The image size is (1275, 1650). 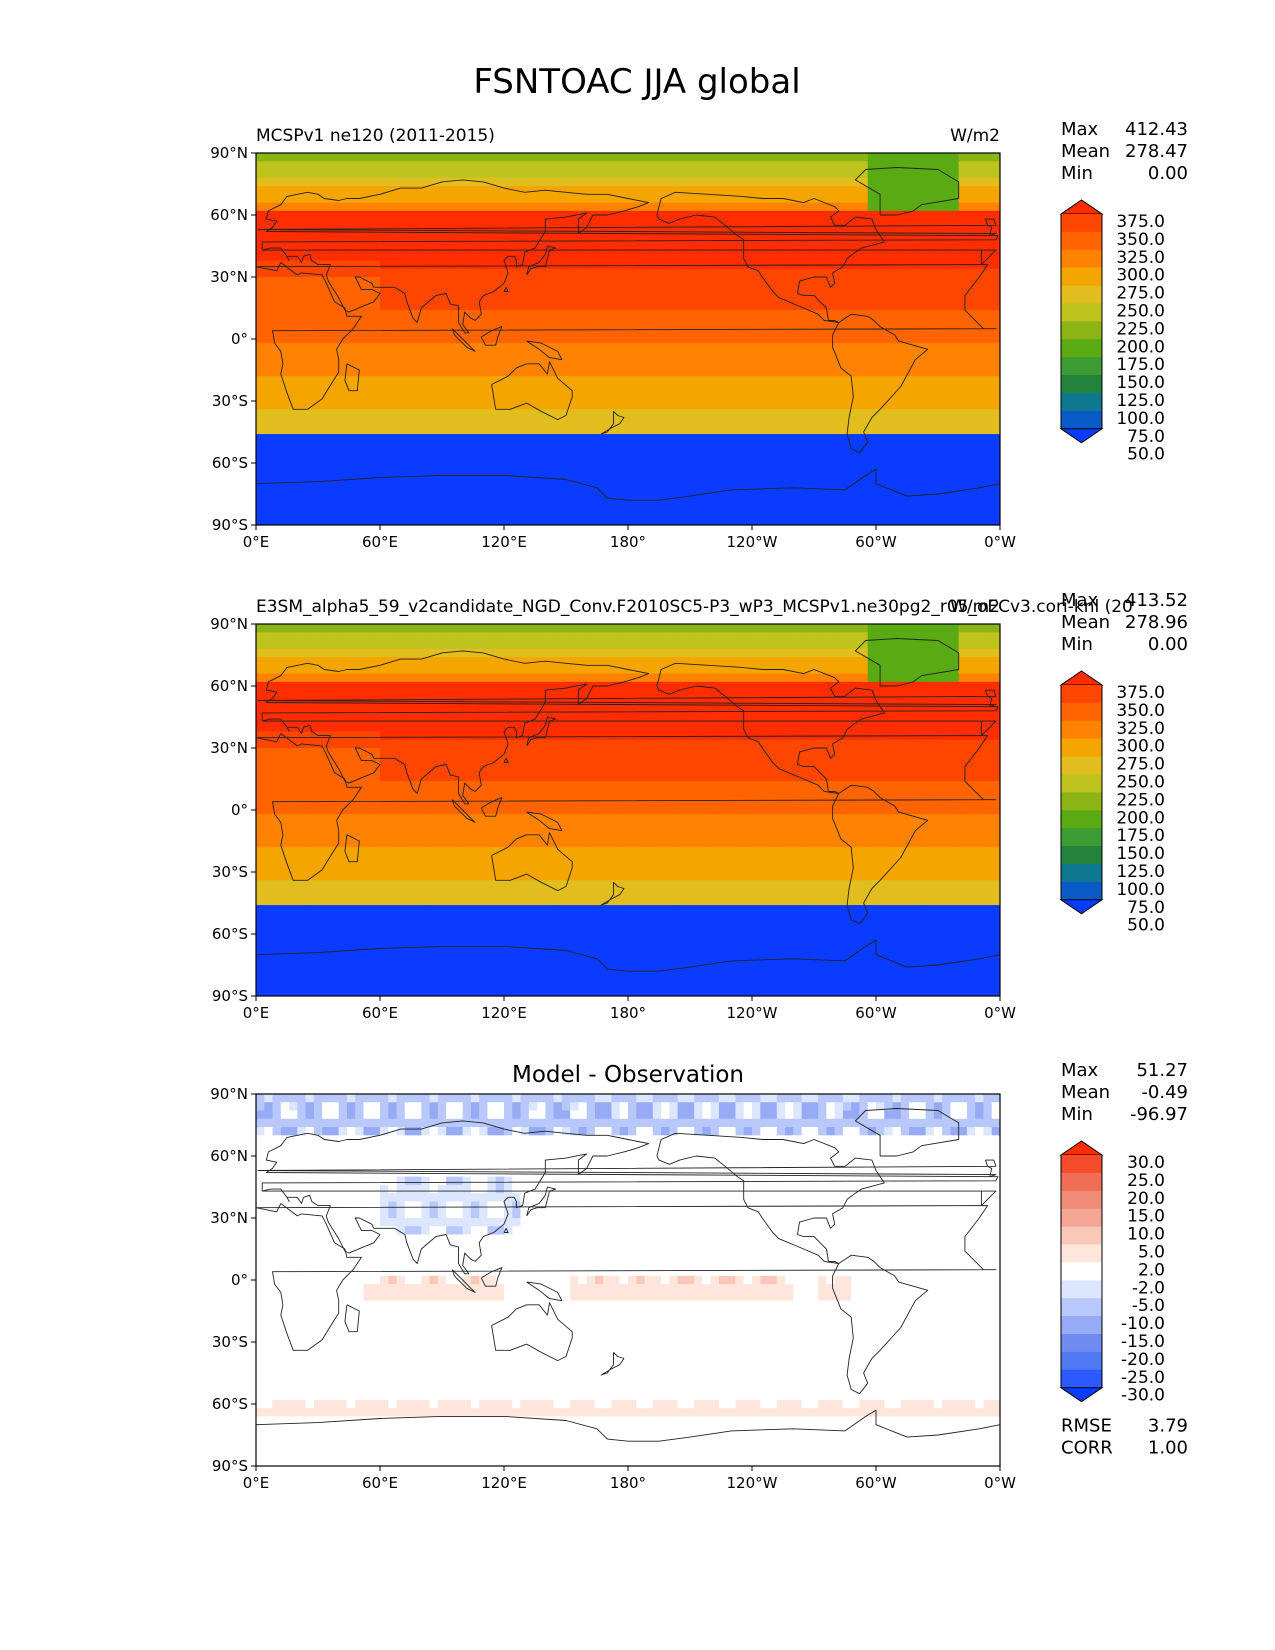 What do you see at coordinates (1081, 223) in the screenshot?
I see `colorbar-segment` at bounding box center [1081, 223].